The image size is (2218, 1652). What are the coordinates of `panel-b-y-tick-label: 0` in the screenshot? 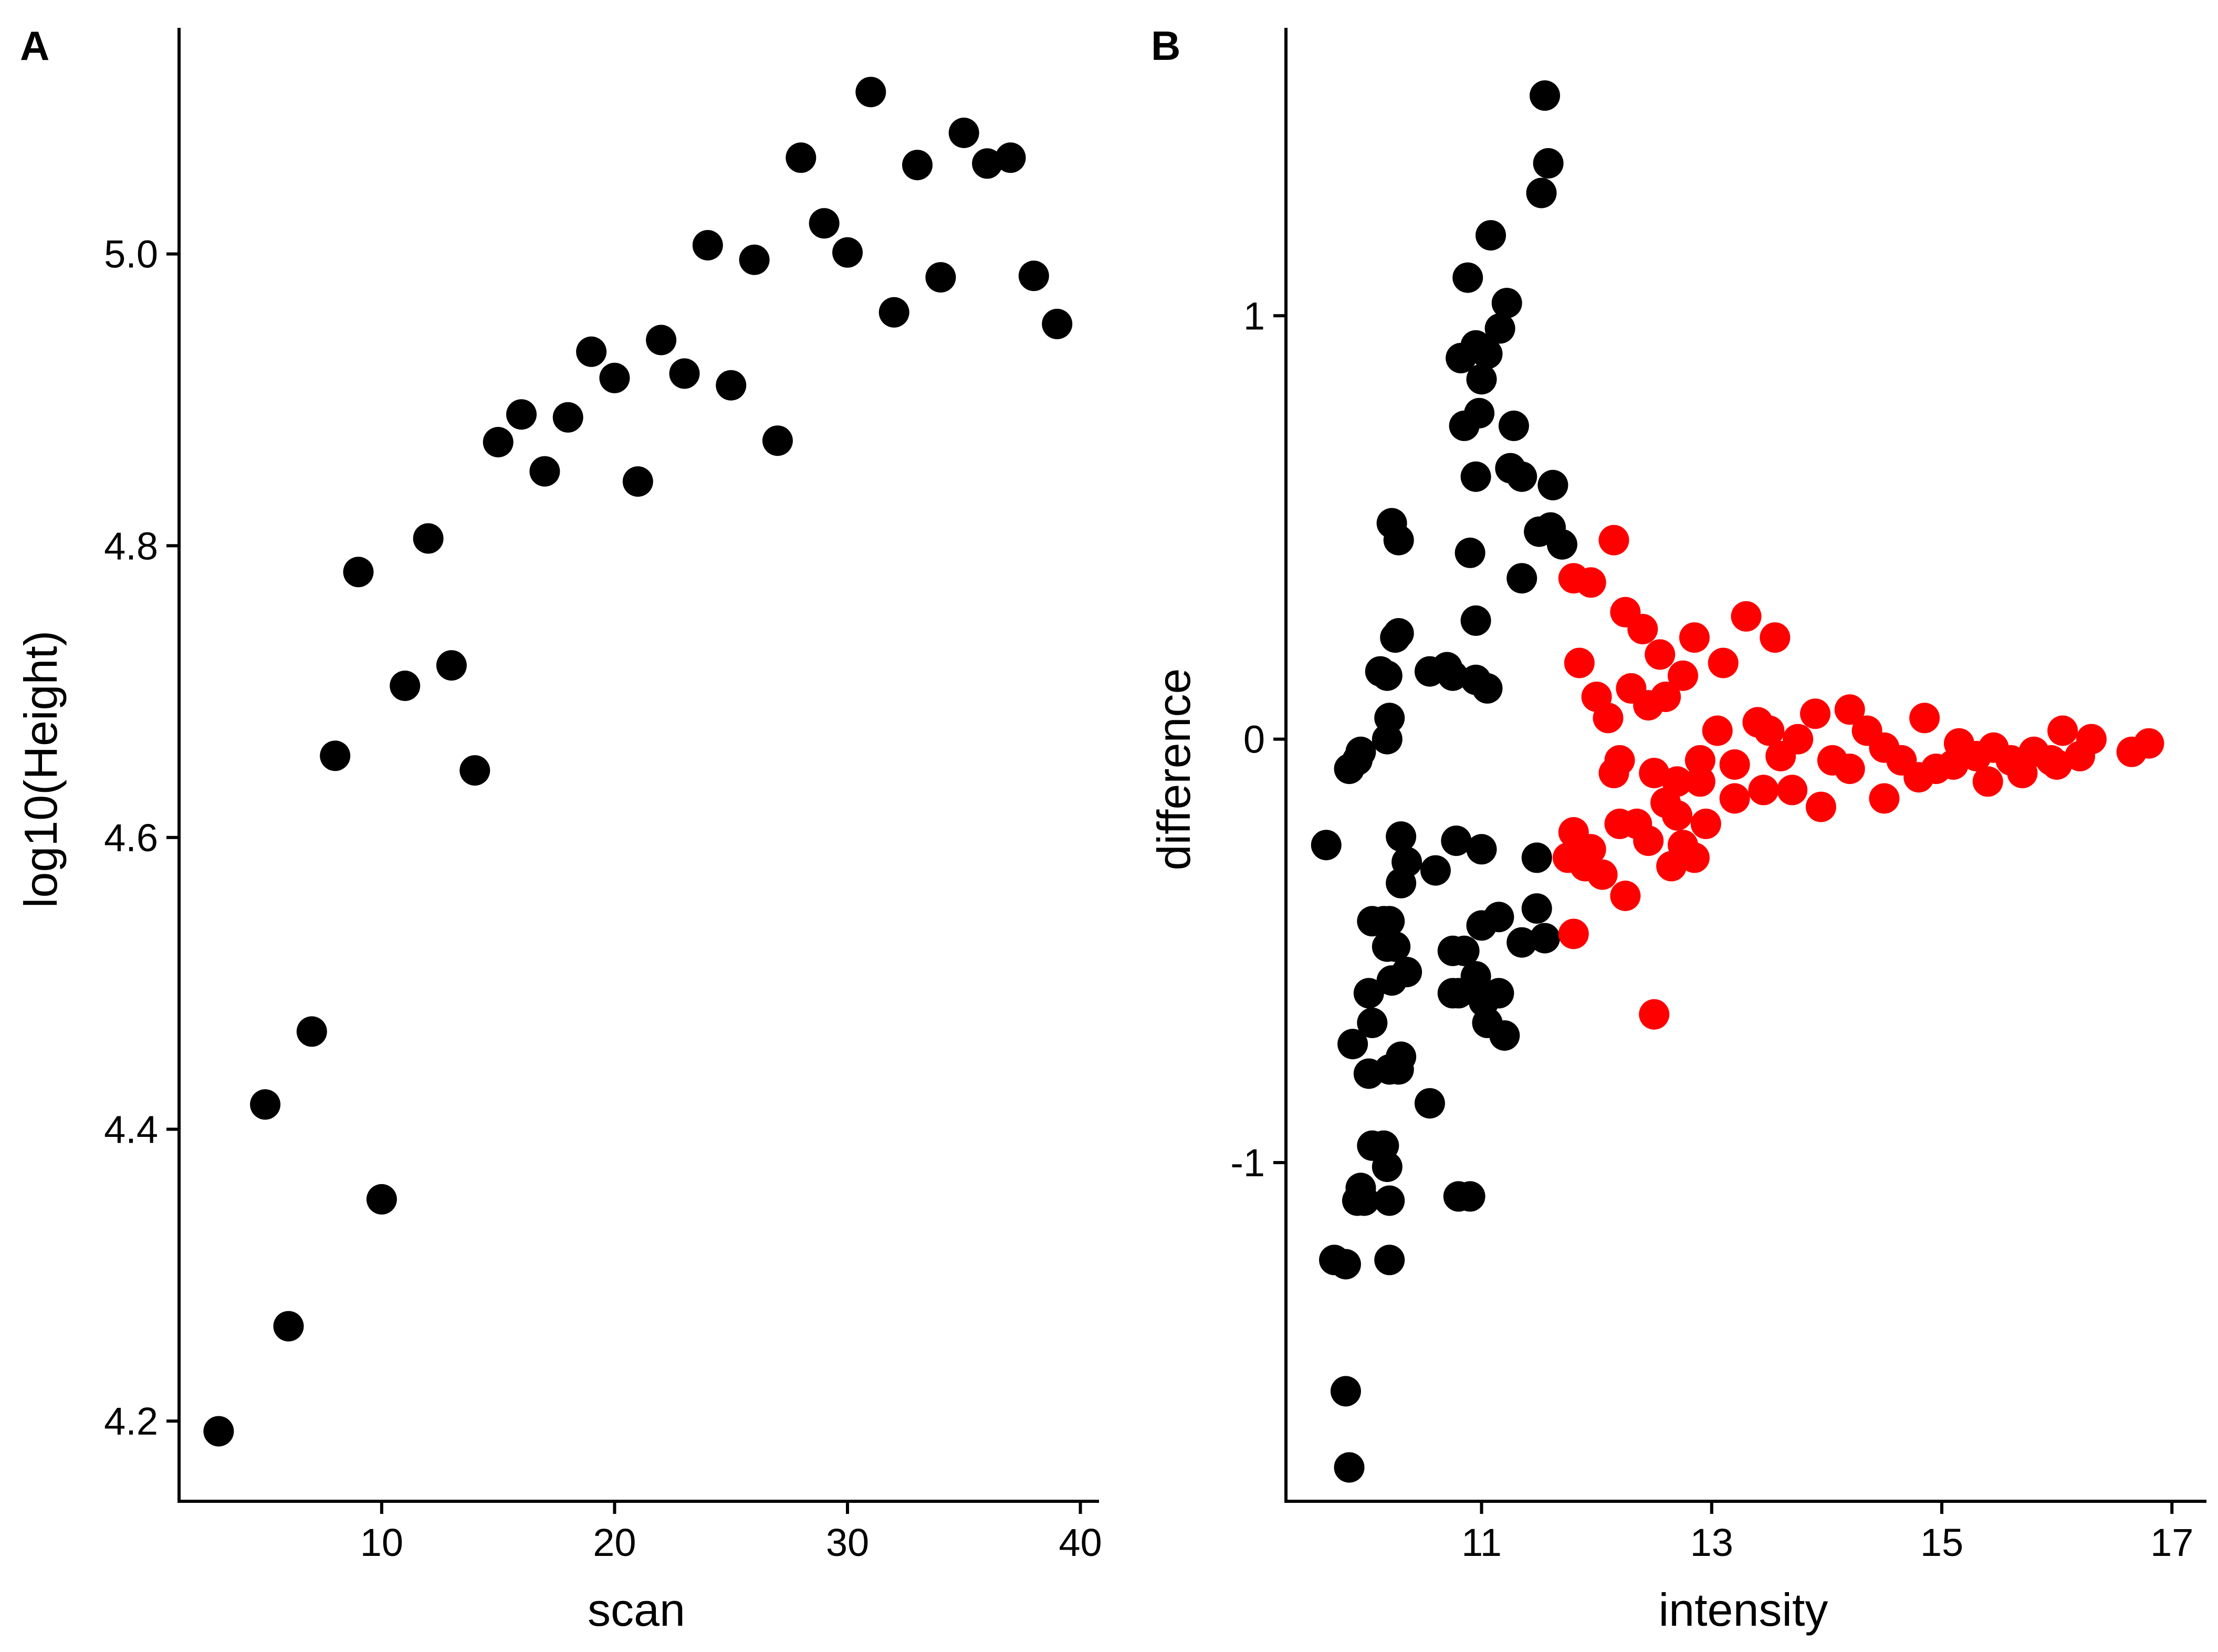 It's located at (1254, 739).